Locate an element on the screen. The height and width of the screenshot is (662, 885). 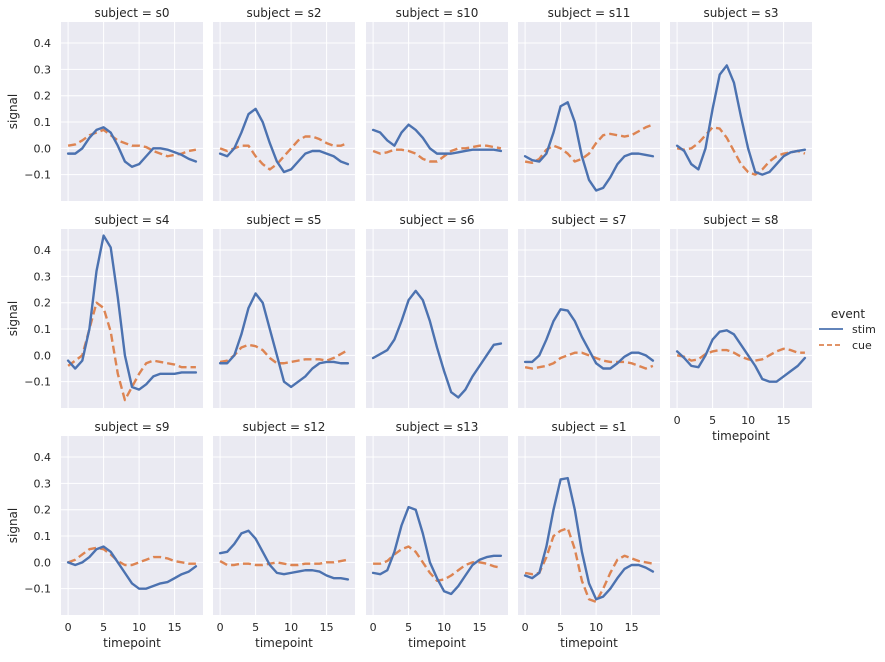
facet-panel-12: subject = s12 0 5 10 15 timepoint is located at coordinates (284, 535).